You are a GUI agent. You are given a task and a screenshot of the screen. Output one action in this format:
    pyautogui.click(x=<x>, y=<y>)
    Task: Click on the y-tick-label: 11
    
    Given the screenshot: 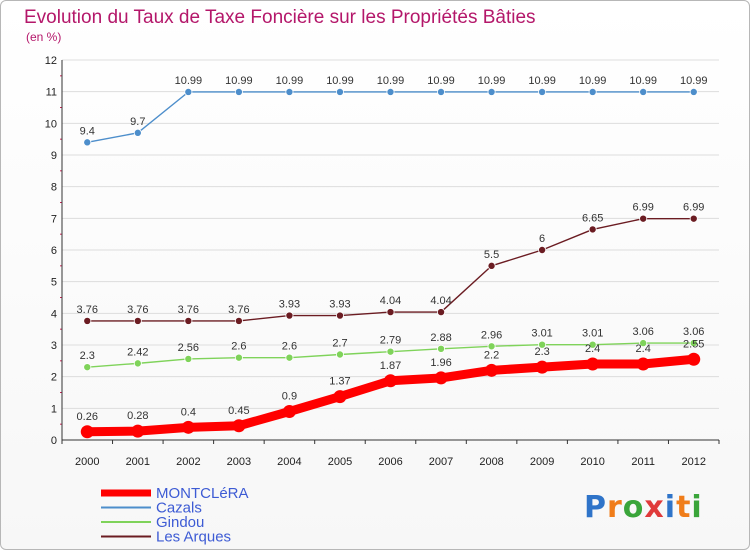 What is the action you would take?
    pyautogui.click(x=51, y=93)
    